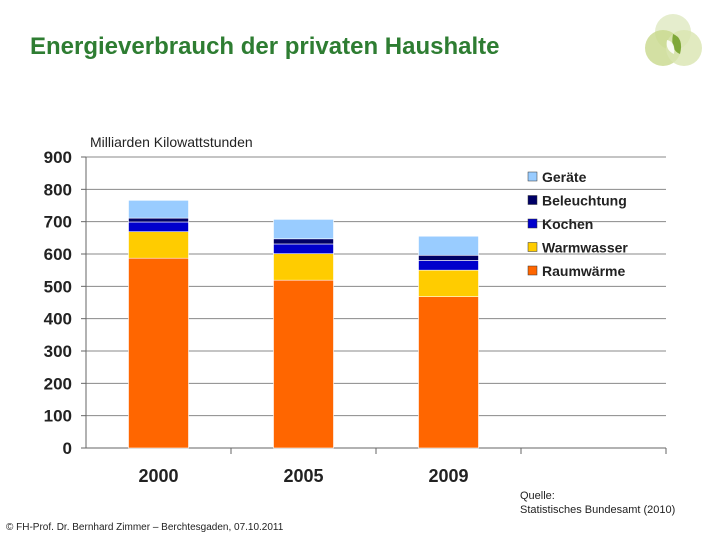 This screenshot has width=720, height=540. What do you see at coordinates (265, 46) in the screenshot?
I see `page-title: Energieverbrauch der privaten Haushalte` at bounding box center [265, 46].